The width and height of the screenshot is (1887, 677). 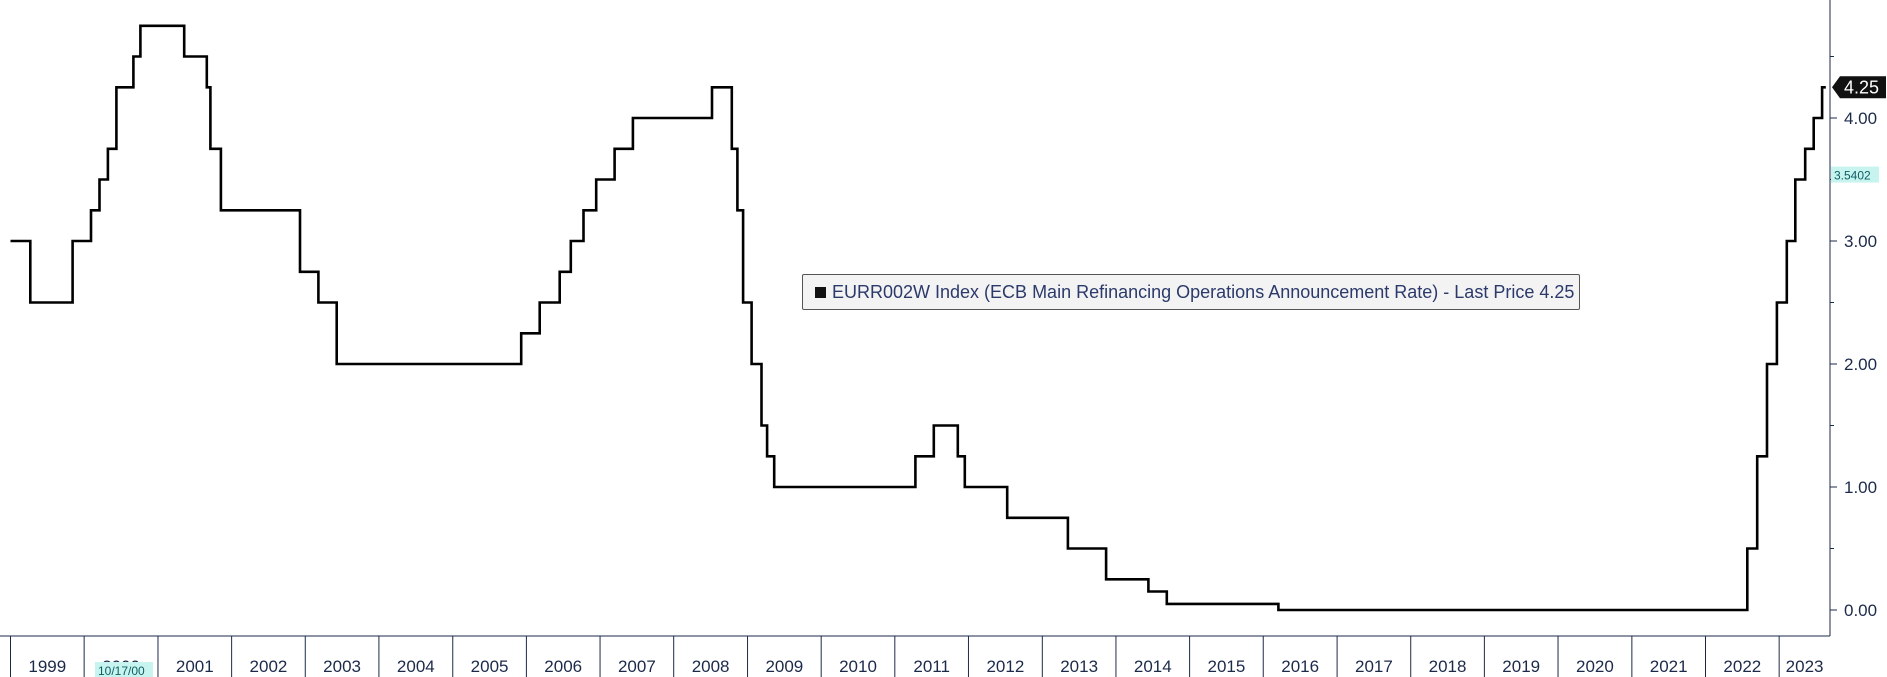 I want to click on secondary-marker-label: 3.5402, so click(x=1852, y=176).